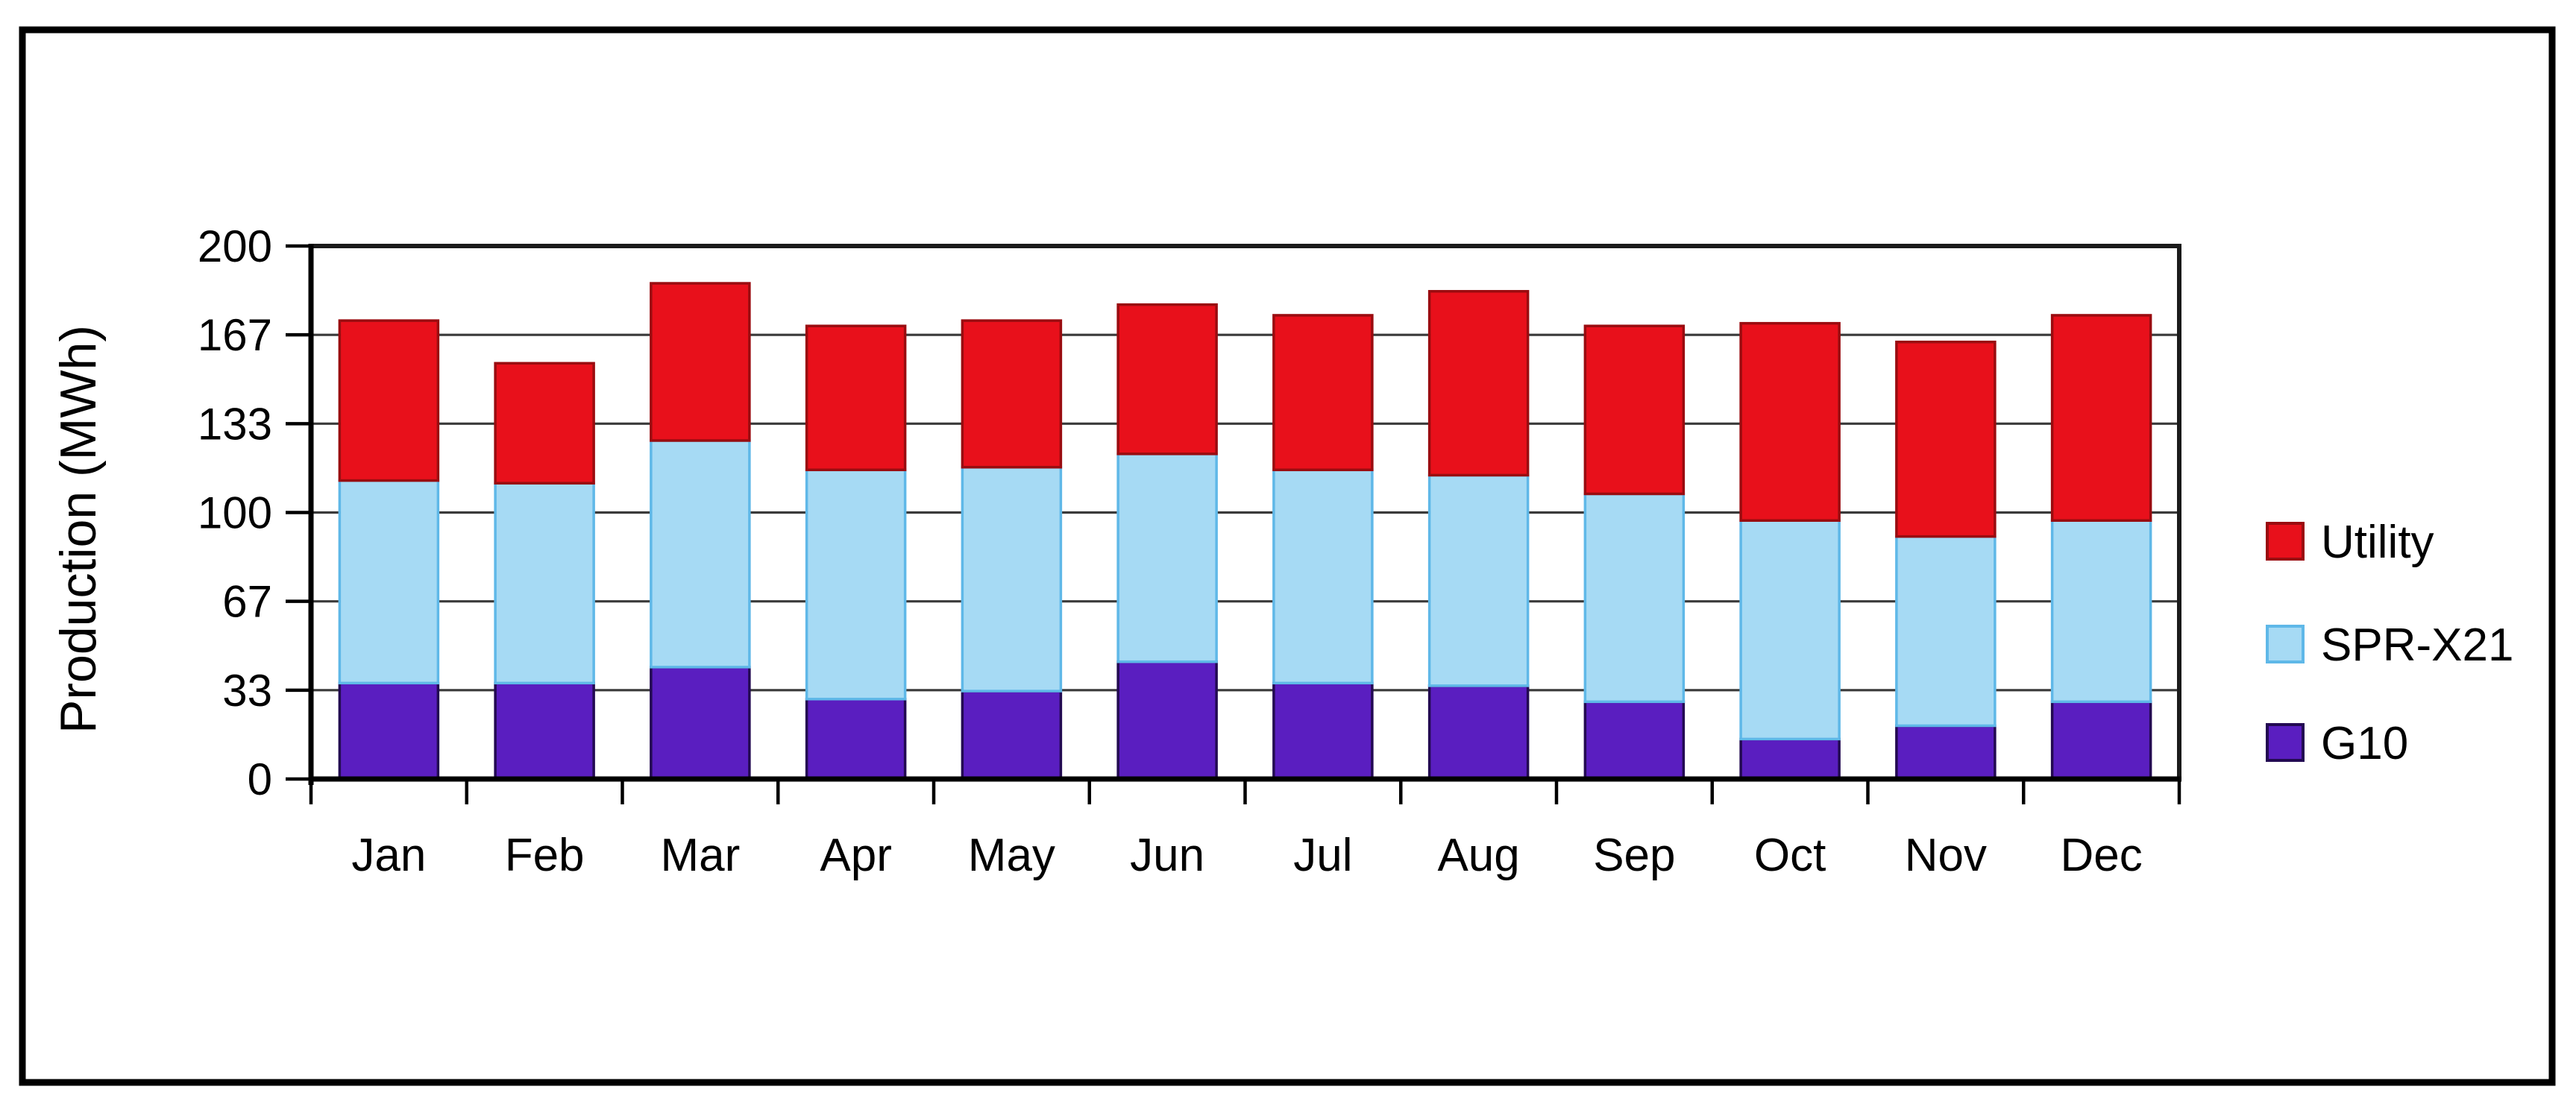 The image size is (2576, 1110). I want to click on x-tick-label-jun: Jun, so click(1167, 855).